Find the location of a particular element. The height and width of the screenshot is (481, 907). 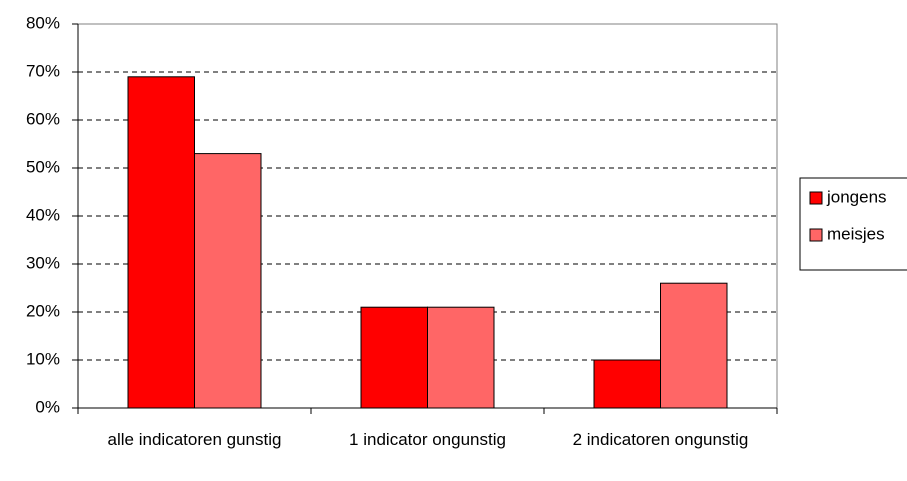

x-tick-label: 2 indicatoren ongunstig is located at coordinates (660, 439).